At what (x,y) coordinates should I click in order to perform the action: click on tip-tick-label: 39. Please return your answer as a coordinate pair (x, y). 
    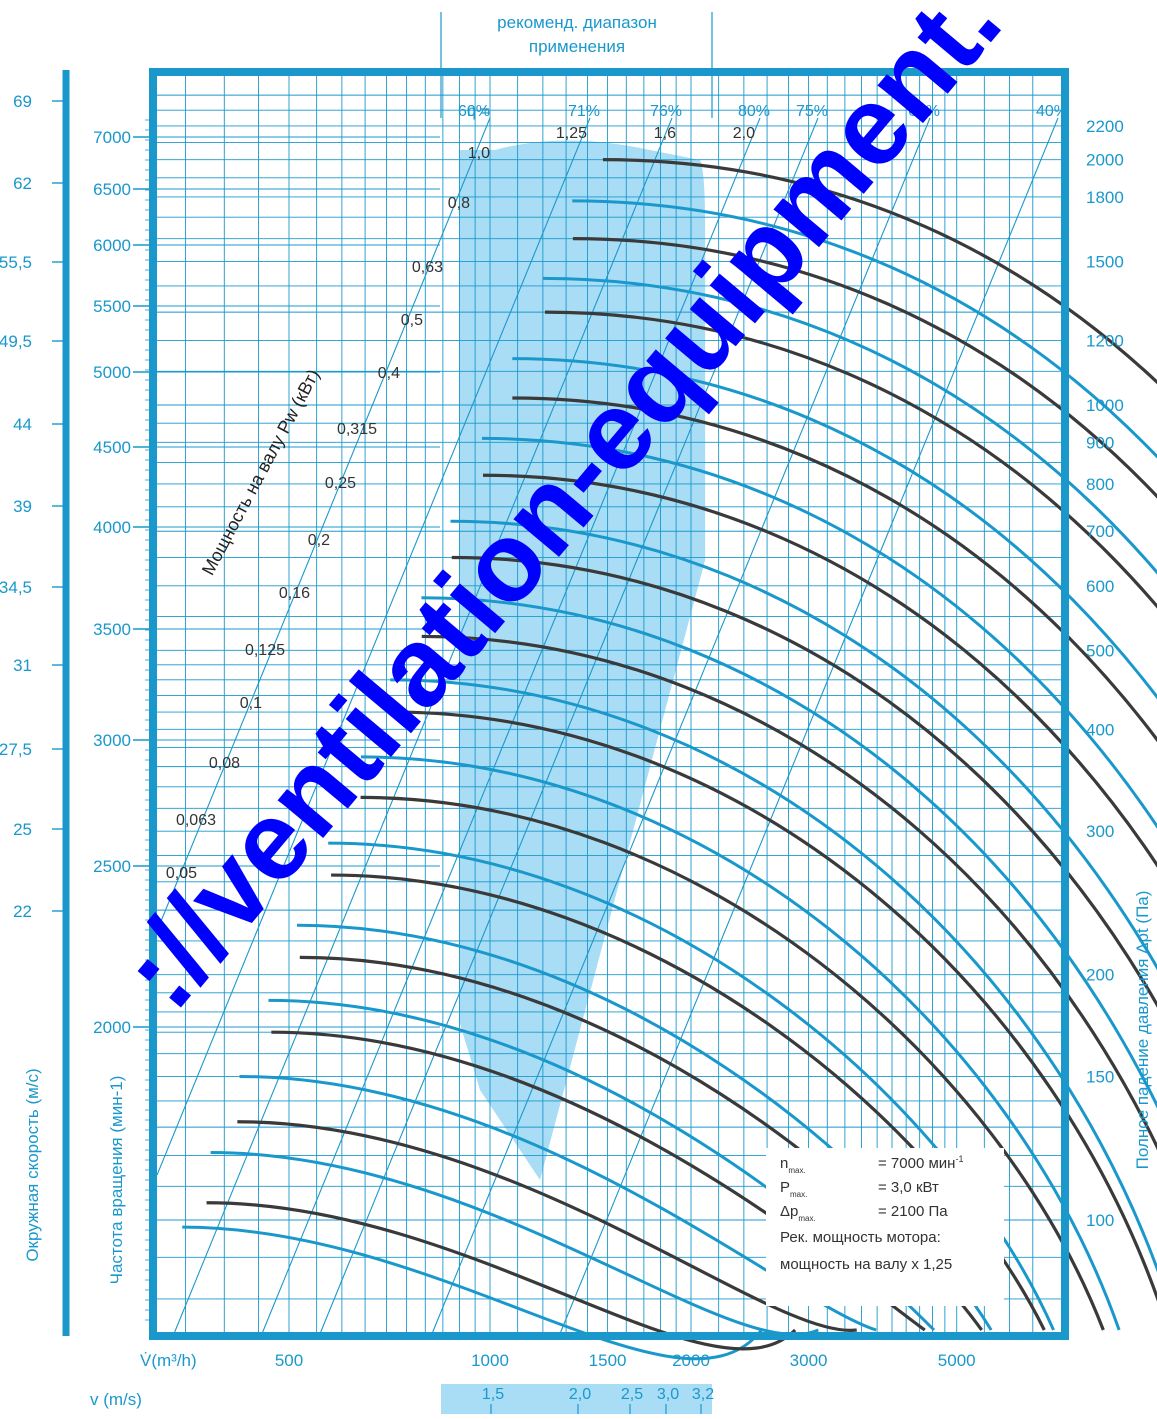
    Looking at the image, I should click on (22, 506).